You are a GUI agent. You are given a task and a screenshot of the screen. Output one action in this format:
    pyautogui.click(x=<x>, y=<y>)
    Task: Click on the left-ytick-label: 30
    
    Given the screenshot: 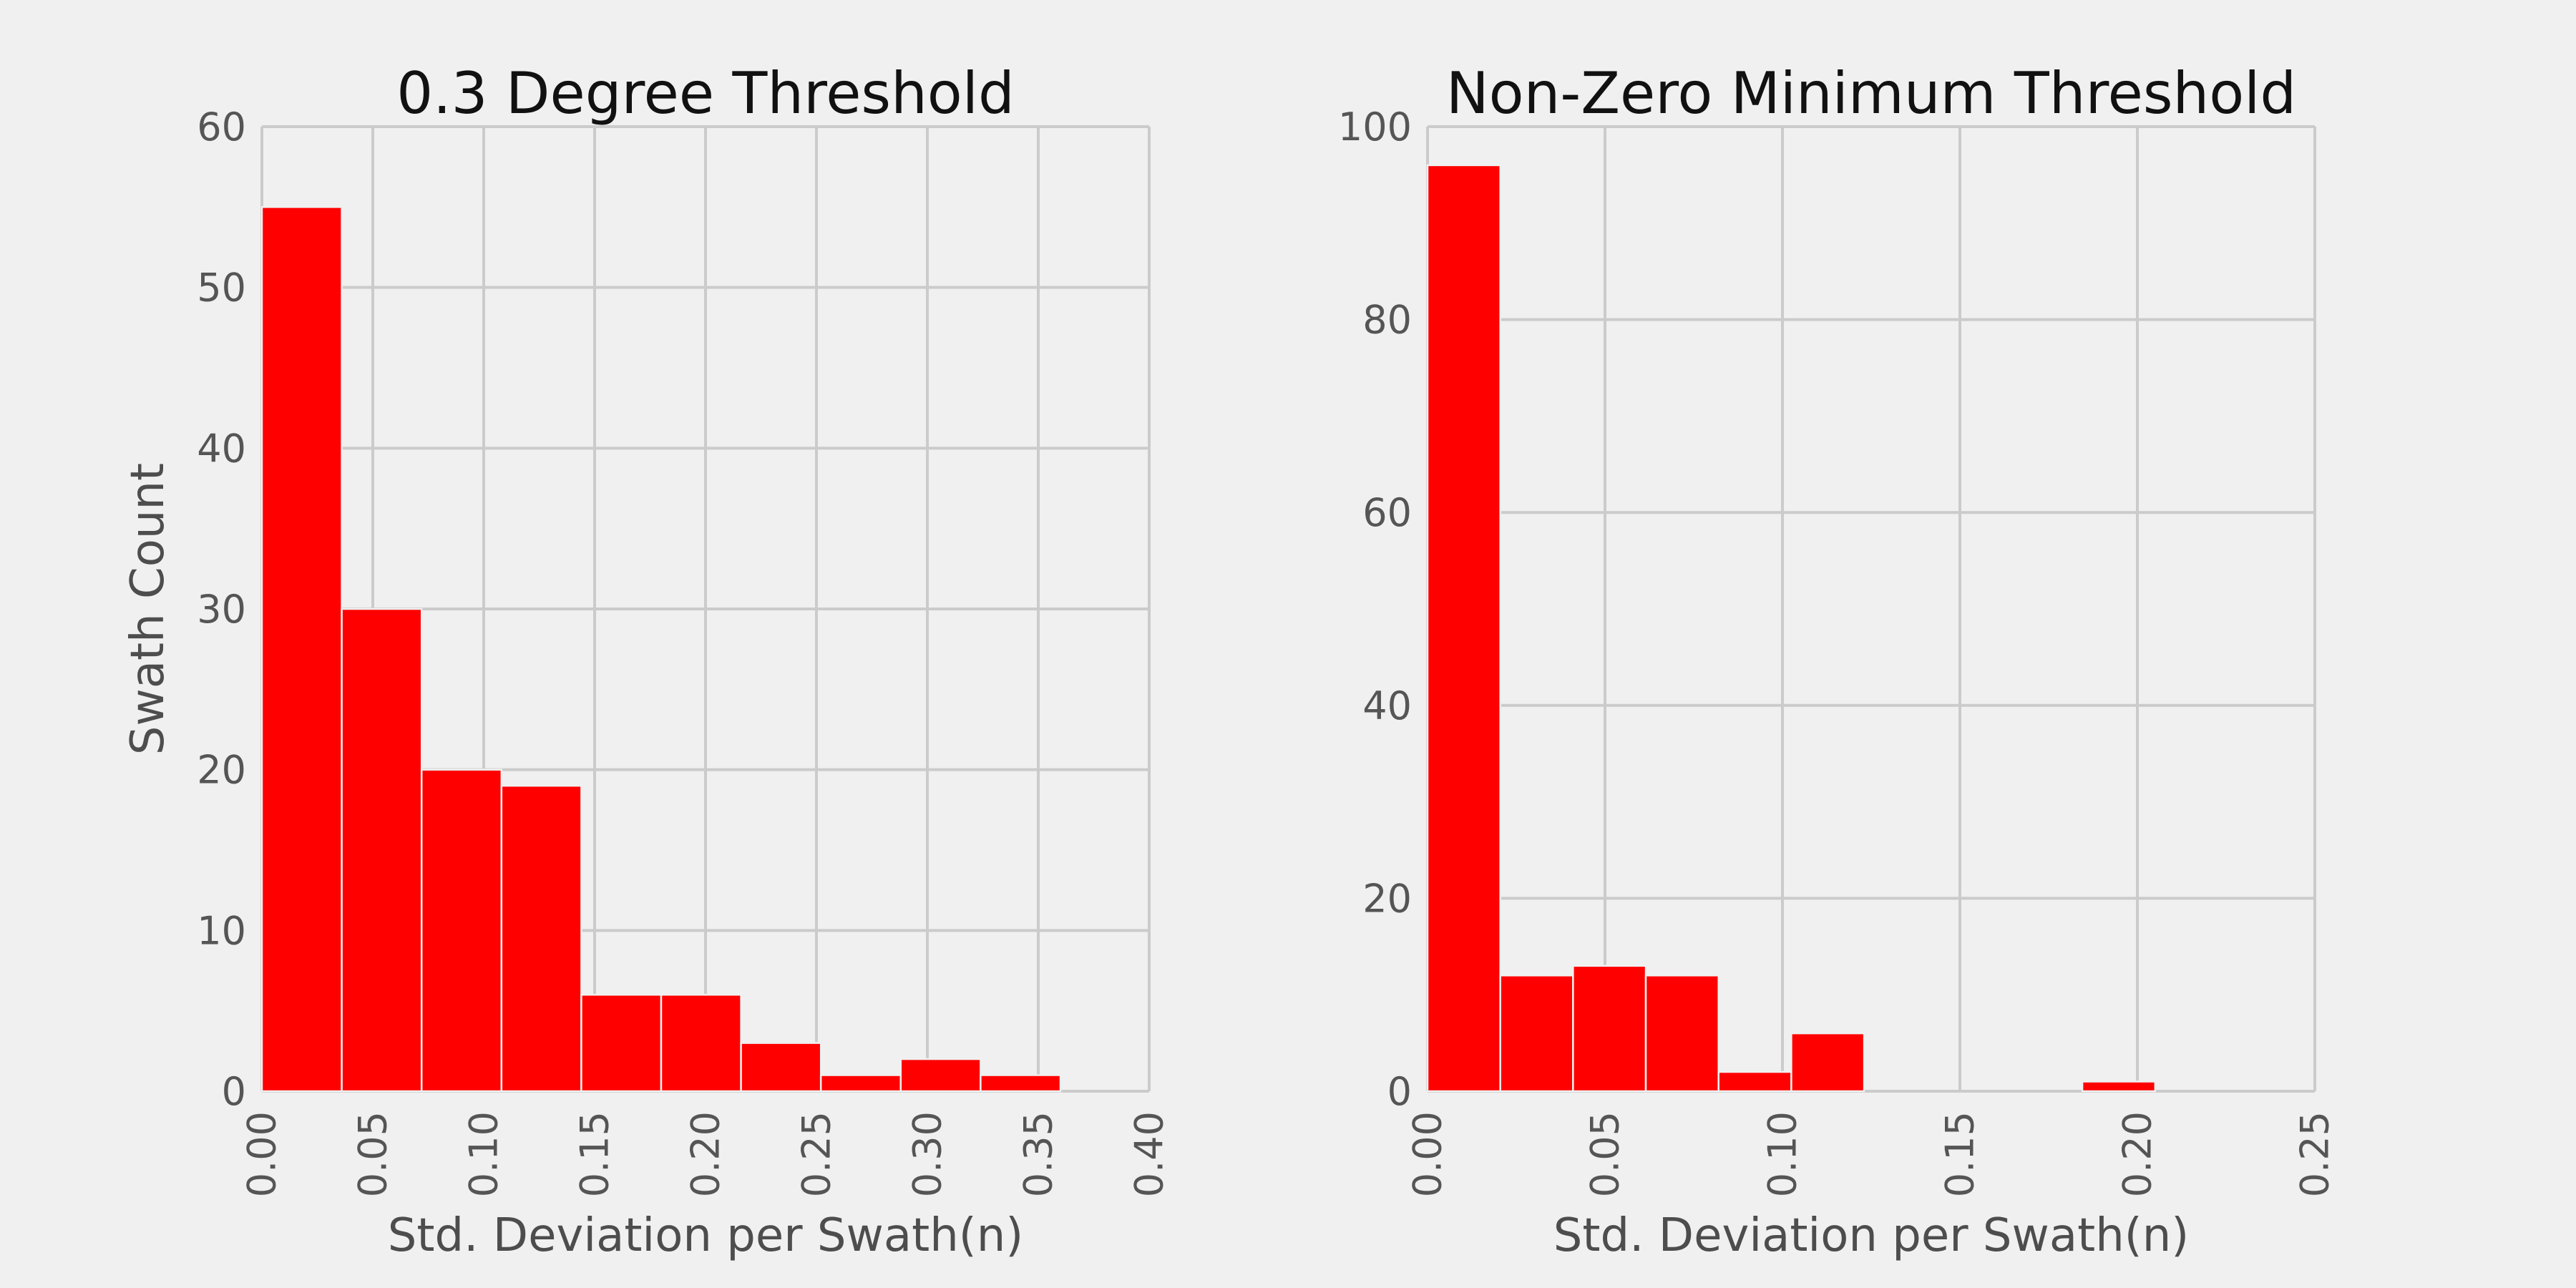 What is the action you would take?
    pyautogui.click(x=221, y=609)
    